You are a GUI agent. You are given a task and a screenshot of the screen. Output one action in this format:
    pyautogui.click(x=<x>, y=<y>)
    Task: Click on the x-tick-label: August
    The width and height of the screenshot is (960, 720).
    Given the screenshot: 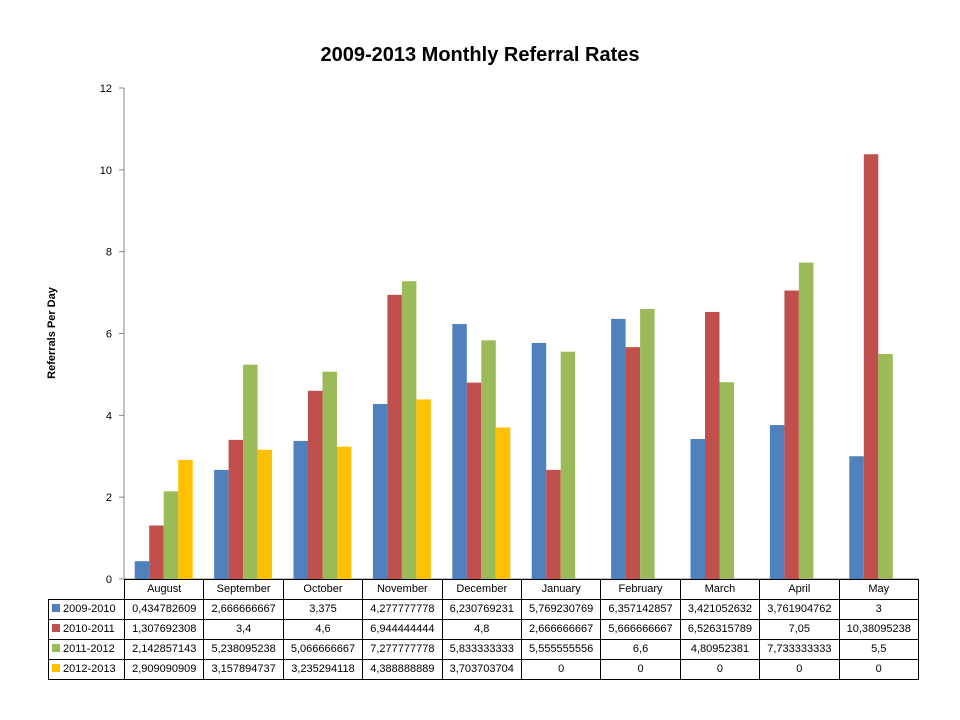 What is the action you would take?
    pyautogui.click(x=164, y=589)
    